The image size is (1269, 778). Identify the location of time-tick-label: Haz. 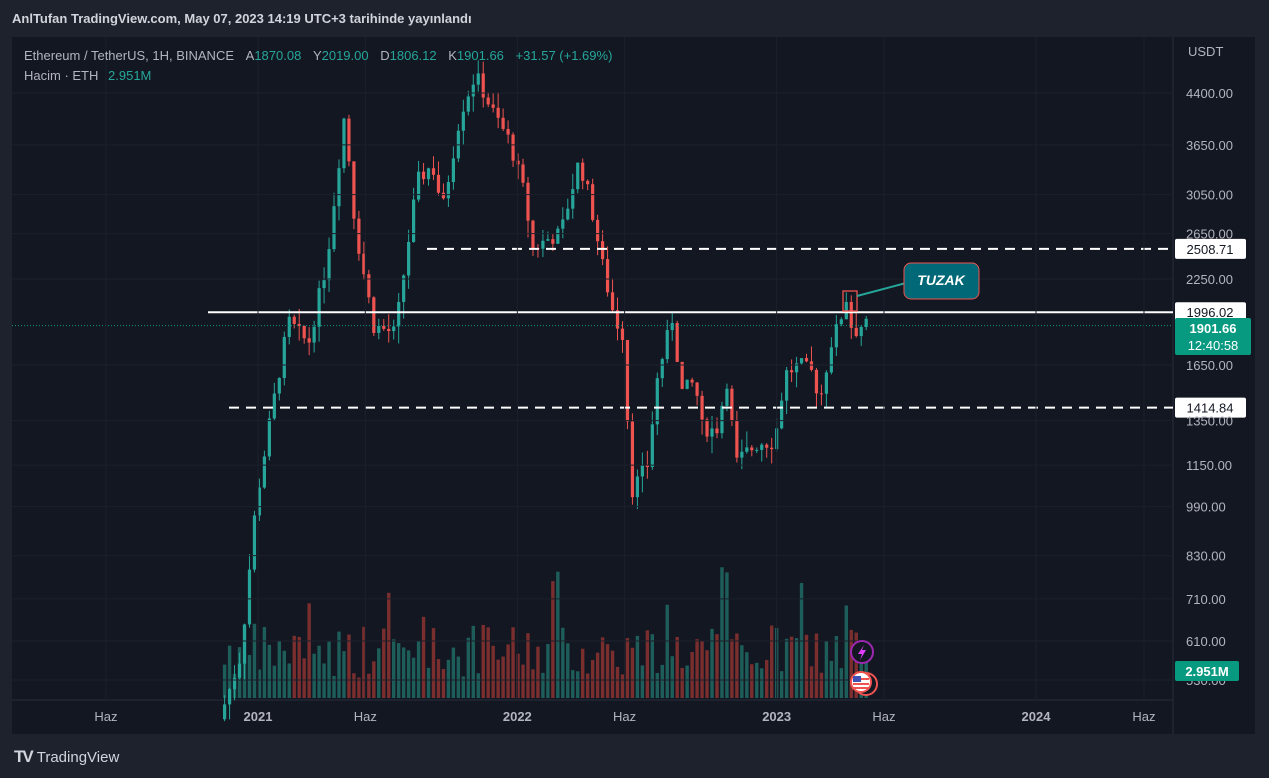
(1143, 716).